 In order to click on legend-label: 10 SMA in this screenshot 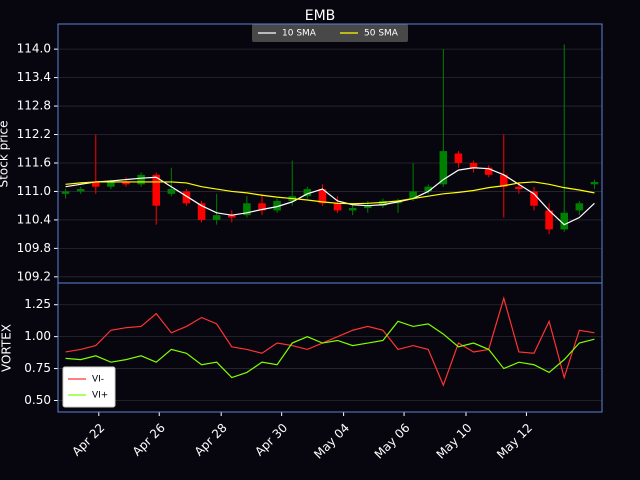, I will do `click(299, 34)`.